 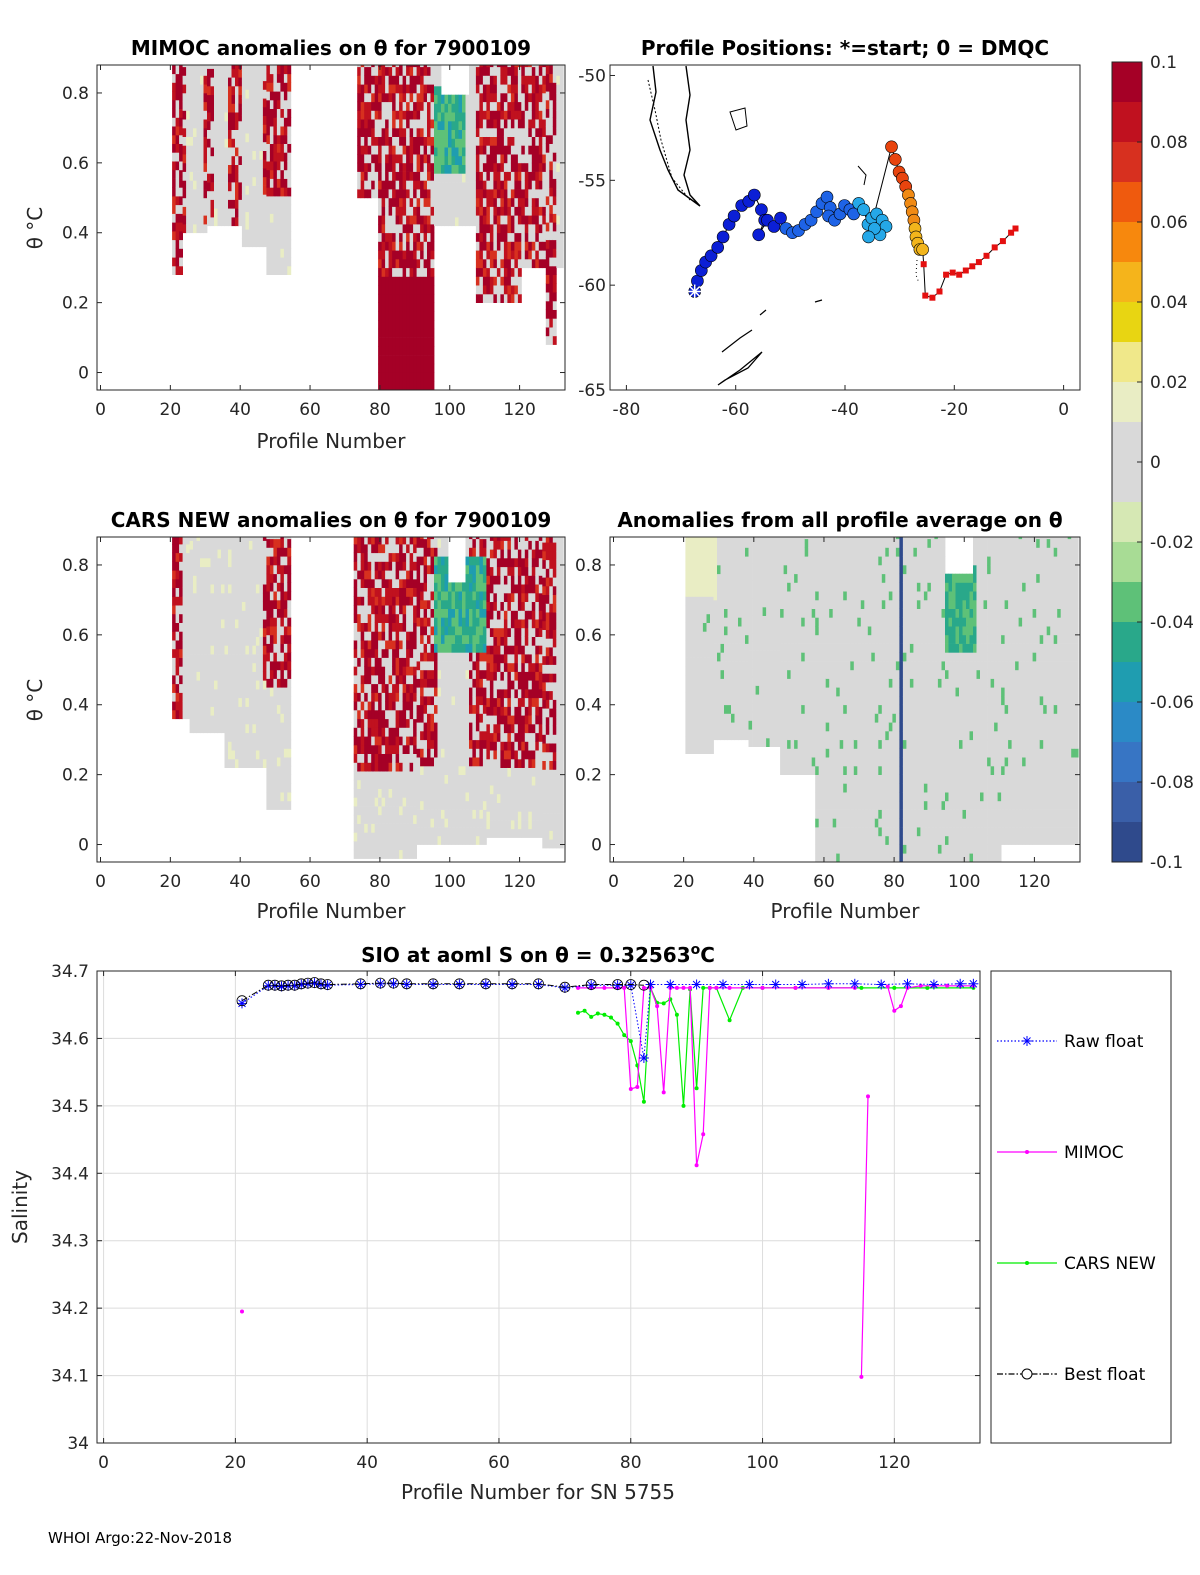 What do you see at coordinates (368, 698) in the screenshot?
I see `cars-heatmap` at bounding box center [368, 698].